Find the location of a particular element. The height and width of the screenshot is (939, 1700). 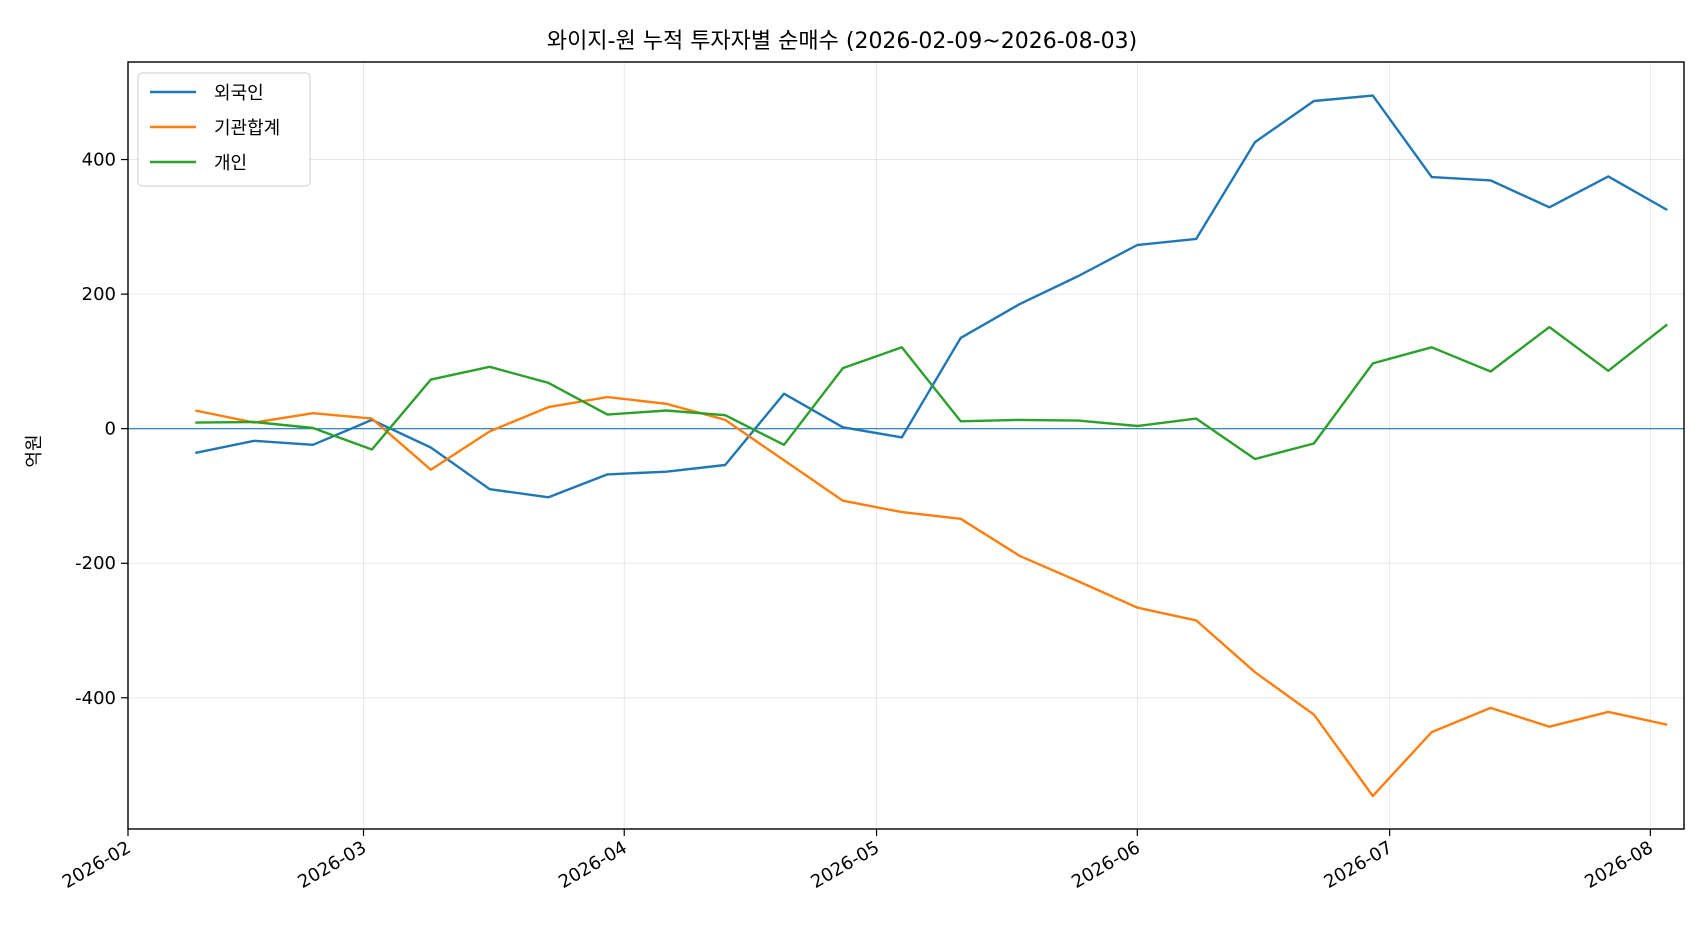

legend-label: 외국인 is located at coordinates (239, 93).